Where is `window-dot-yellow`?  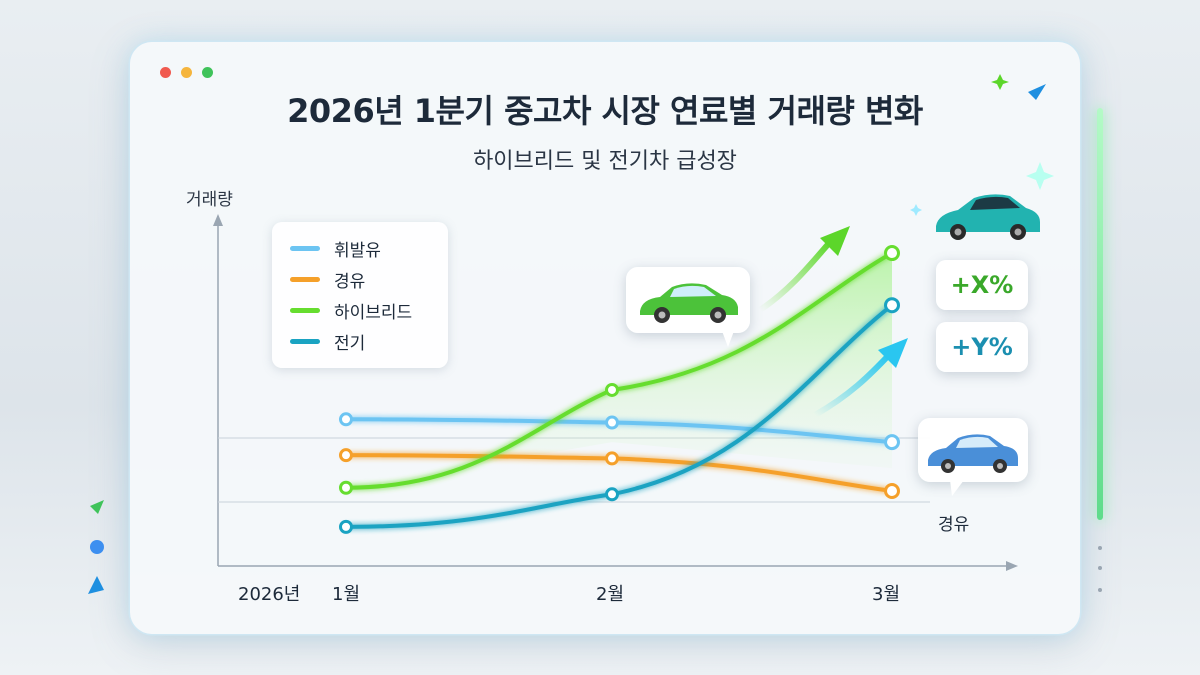 window-dot-yellow is located at coordinates (186, 72).